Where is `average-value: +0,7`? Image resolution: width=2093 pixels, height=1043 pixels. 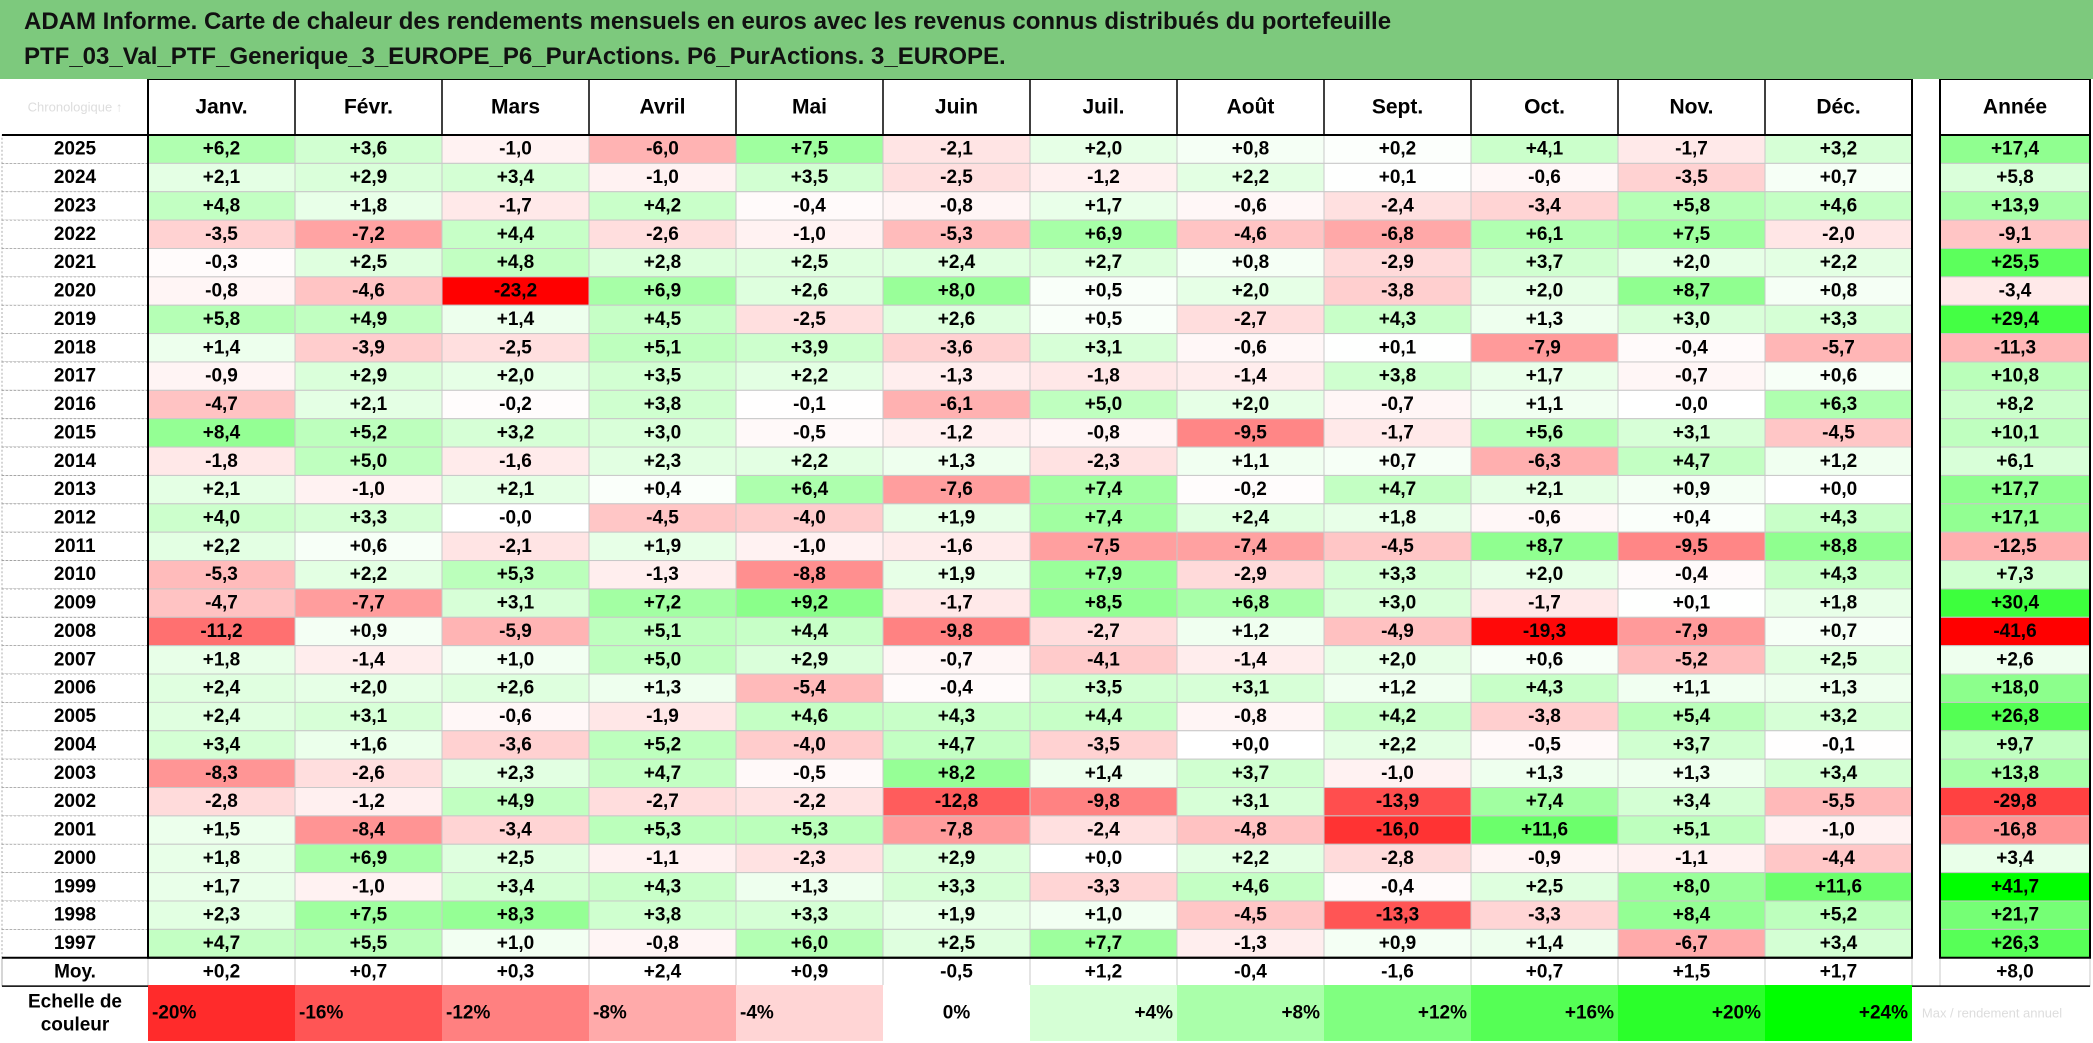
average-value: +0,7 is located at coordinates (369, 971).